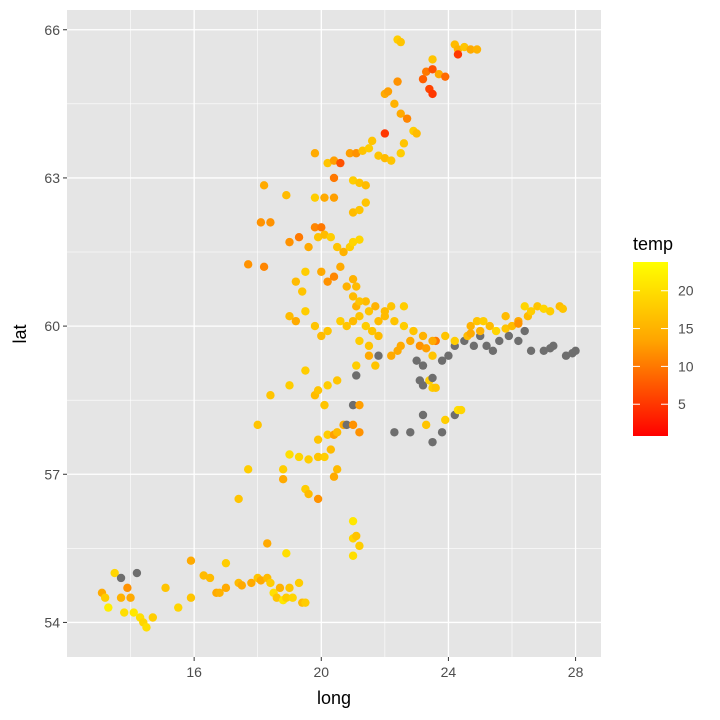 The width and height of the screenshot is (720, 720). I want to click on y-tick-label-3: 63, so click(52, 178).